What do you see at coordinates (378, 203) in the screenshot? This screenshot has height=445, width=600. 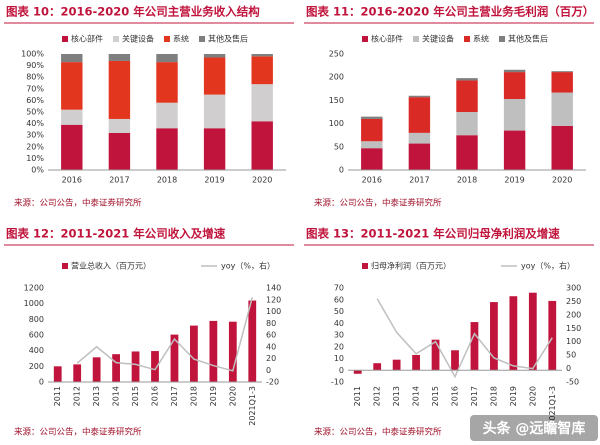 I see `source-note: 来源：公司公告，中泰证券研究所` at bounding box center [378, 203].